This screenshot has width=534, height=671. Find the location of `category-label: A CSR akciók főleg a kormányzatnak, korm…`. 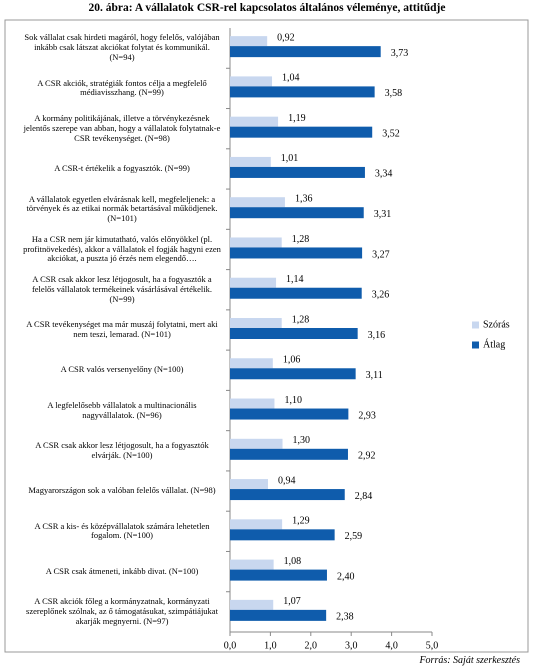

category-label: A CSR akciók főleg a kormányzatnak, korm… is located at coordinates (122, 611).